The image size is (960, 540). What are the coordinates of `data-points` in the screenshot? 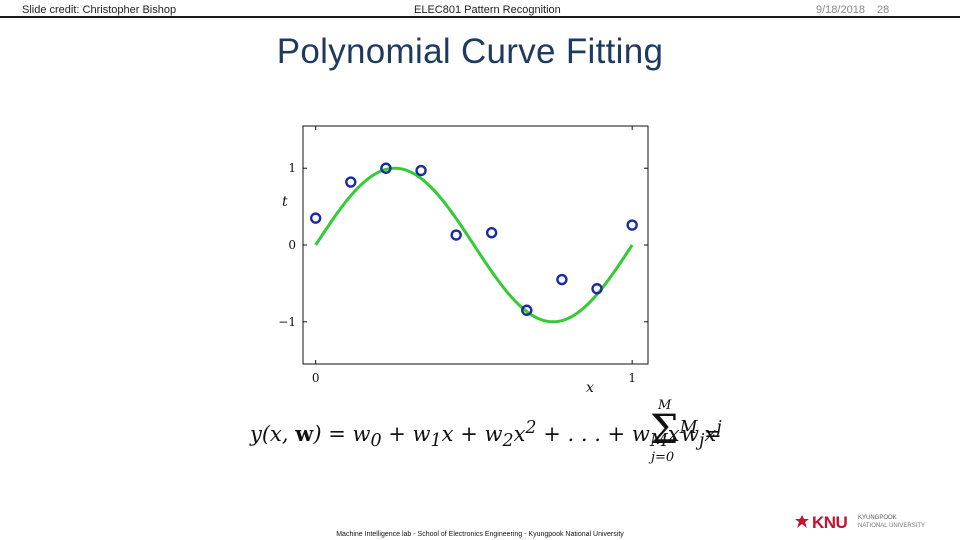 It's located at (473, 239).